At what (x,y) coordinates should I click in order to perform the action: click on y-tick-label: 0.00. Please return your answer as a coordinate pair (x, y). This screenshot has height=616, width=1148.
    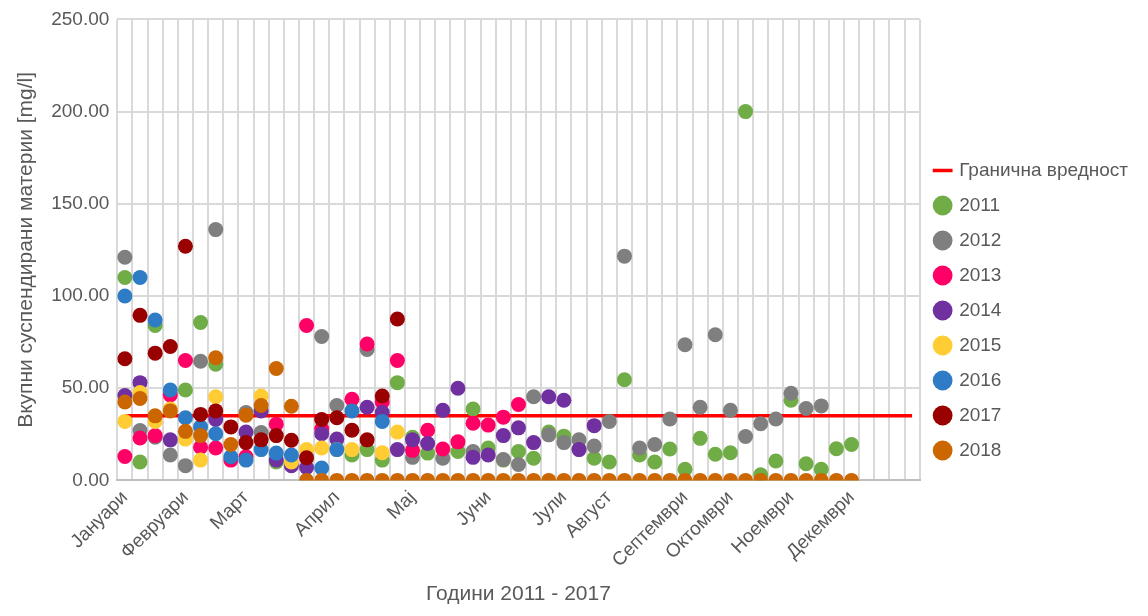
    Looking at the image, I should click on (91, 479).